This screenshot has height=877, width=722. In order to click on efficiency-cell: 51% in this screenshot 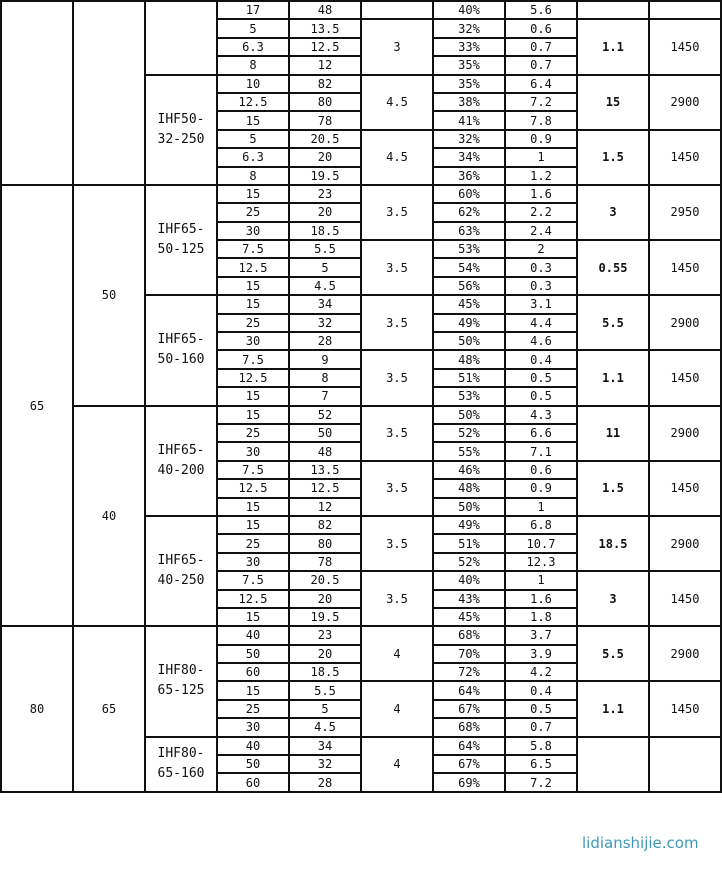, I will do `click(469, 543)`.